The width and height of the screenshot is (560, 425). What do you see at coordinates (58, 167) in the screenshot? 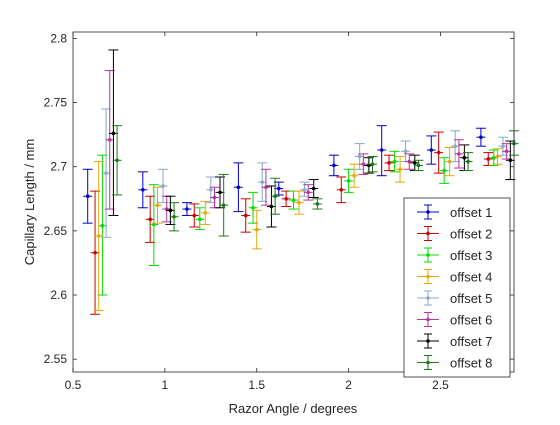
I see `y-tick-label: 2.7` at bounding box center [58, 167].